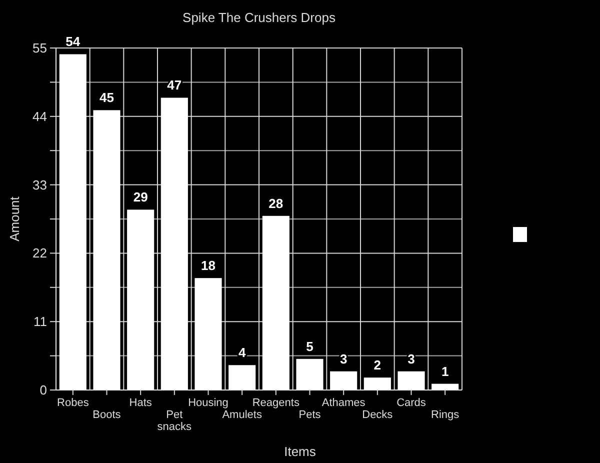  Describe the element at coordinates (445, 415) in the screenshot. I see `x-tick-label: Rings` at that location.